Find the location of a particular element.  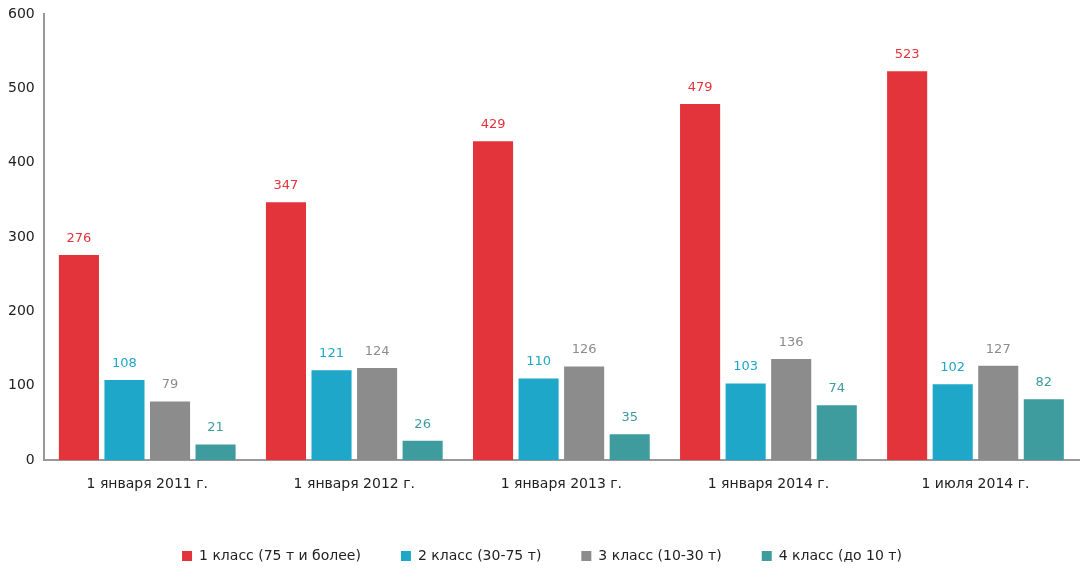

x-tick-label: 1 января 2012 г. is located at coordinates (354, 483).